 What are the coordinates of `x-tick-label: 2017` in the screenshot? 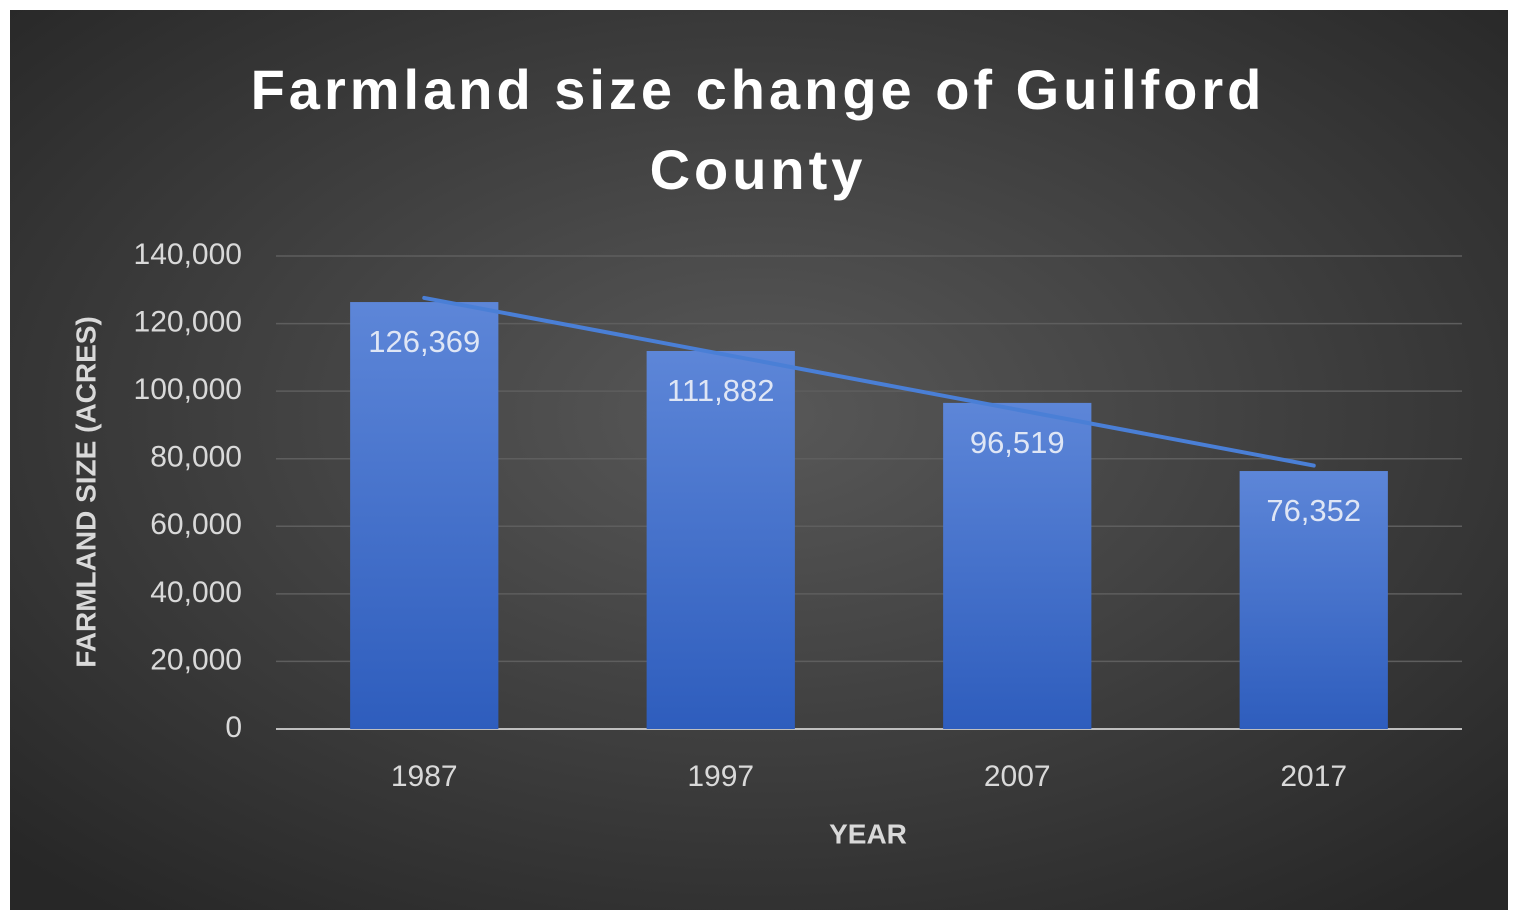 It's located at (1313, 776).